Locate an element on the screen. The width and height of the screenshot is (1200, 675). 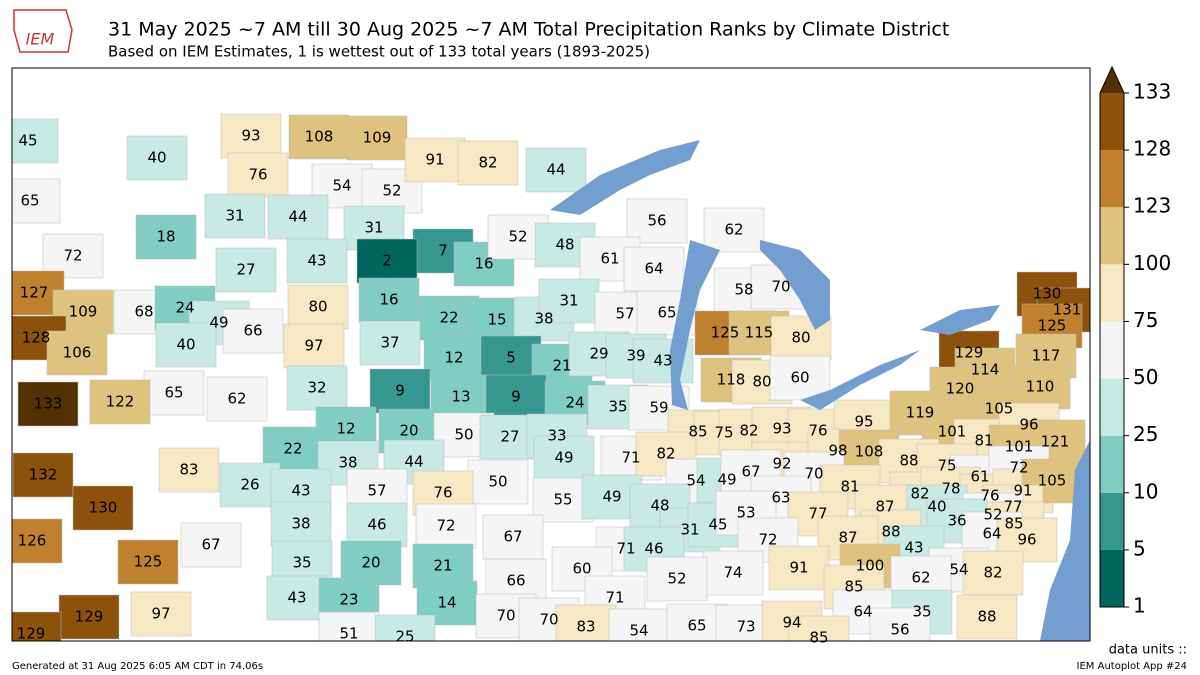
units-label: data units :: is located at coordinates (1148, 650).